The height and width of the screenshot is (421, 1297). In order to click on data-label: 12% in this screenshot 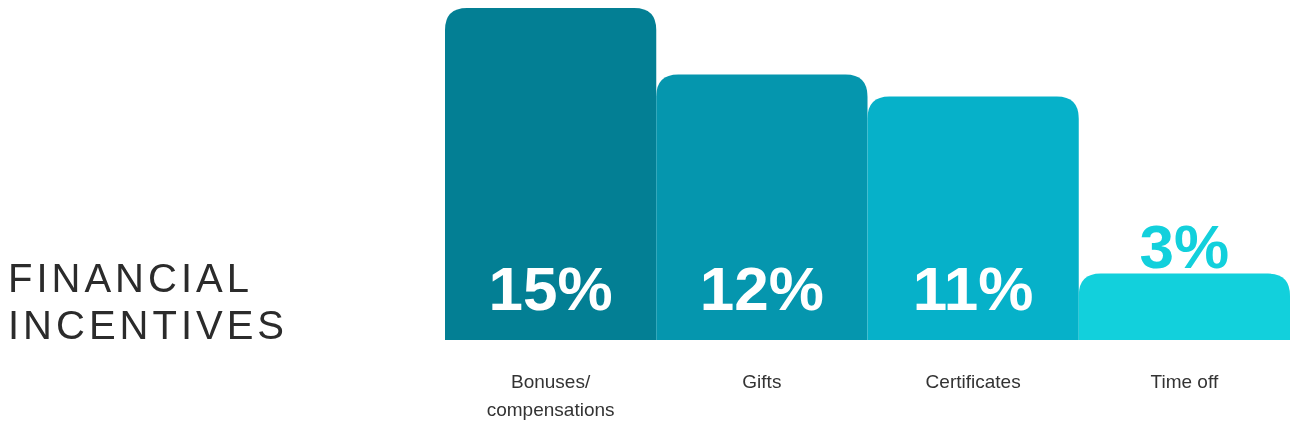, I will do `click(761, 288)`.